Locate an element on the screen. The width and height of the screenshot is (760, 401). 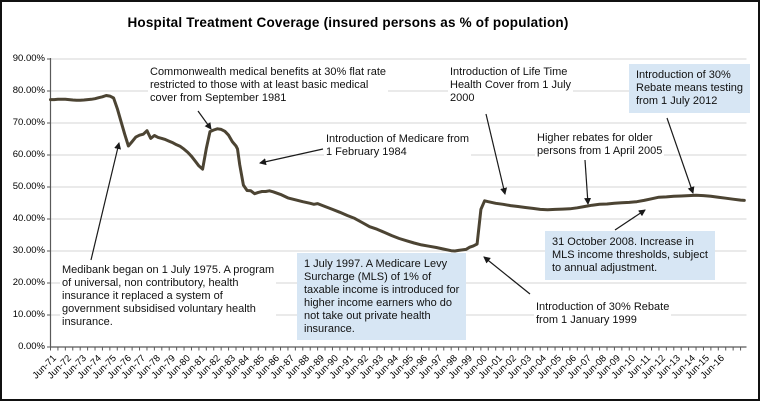
y-axis-tick-label: 80.00% is located at coordinates (28, 90).